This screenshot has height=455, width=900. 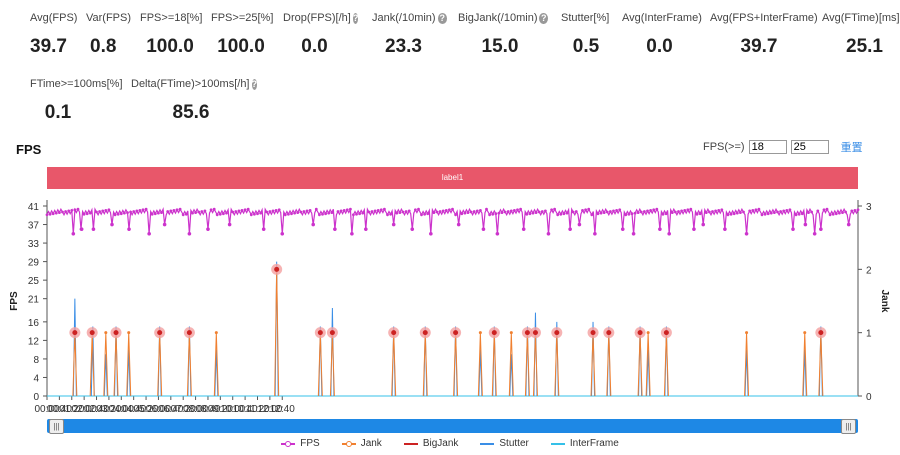 What do you see at coordinates (220, 409) in the screenshot?
I see `x-tick-label: 09:20` at bounding box center [220, 409].